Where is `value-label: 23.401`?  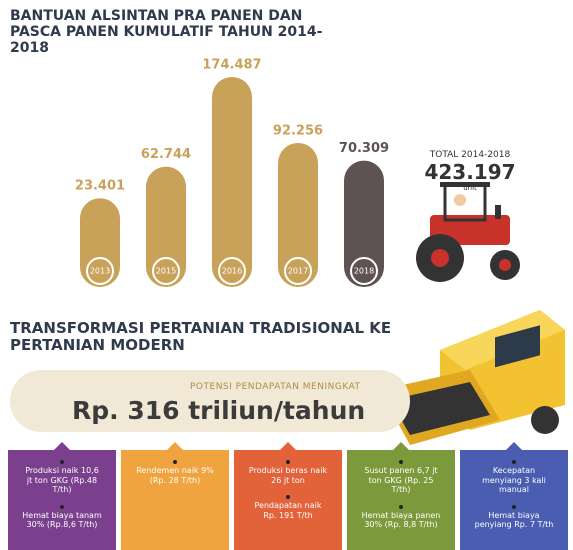
value-label: 23.401 is located at coordinates (100, 186).